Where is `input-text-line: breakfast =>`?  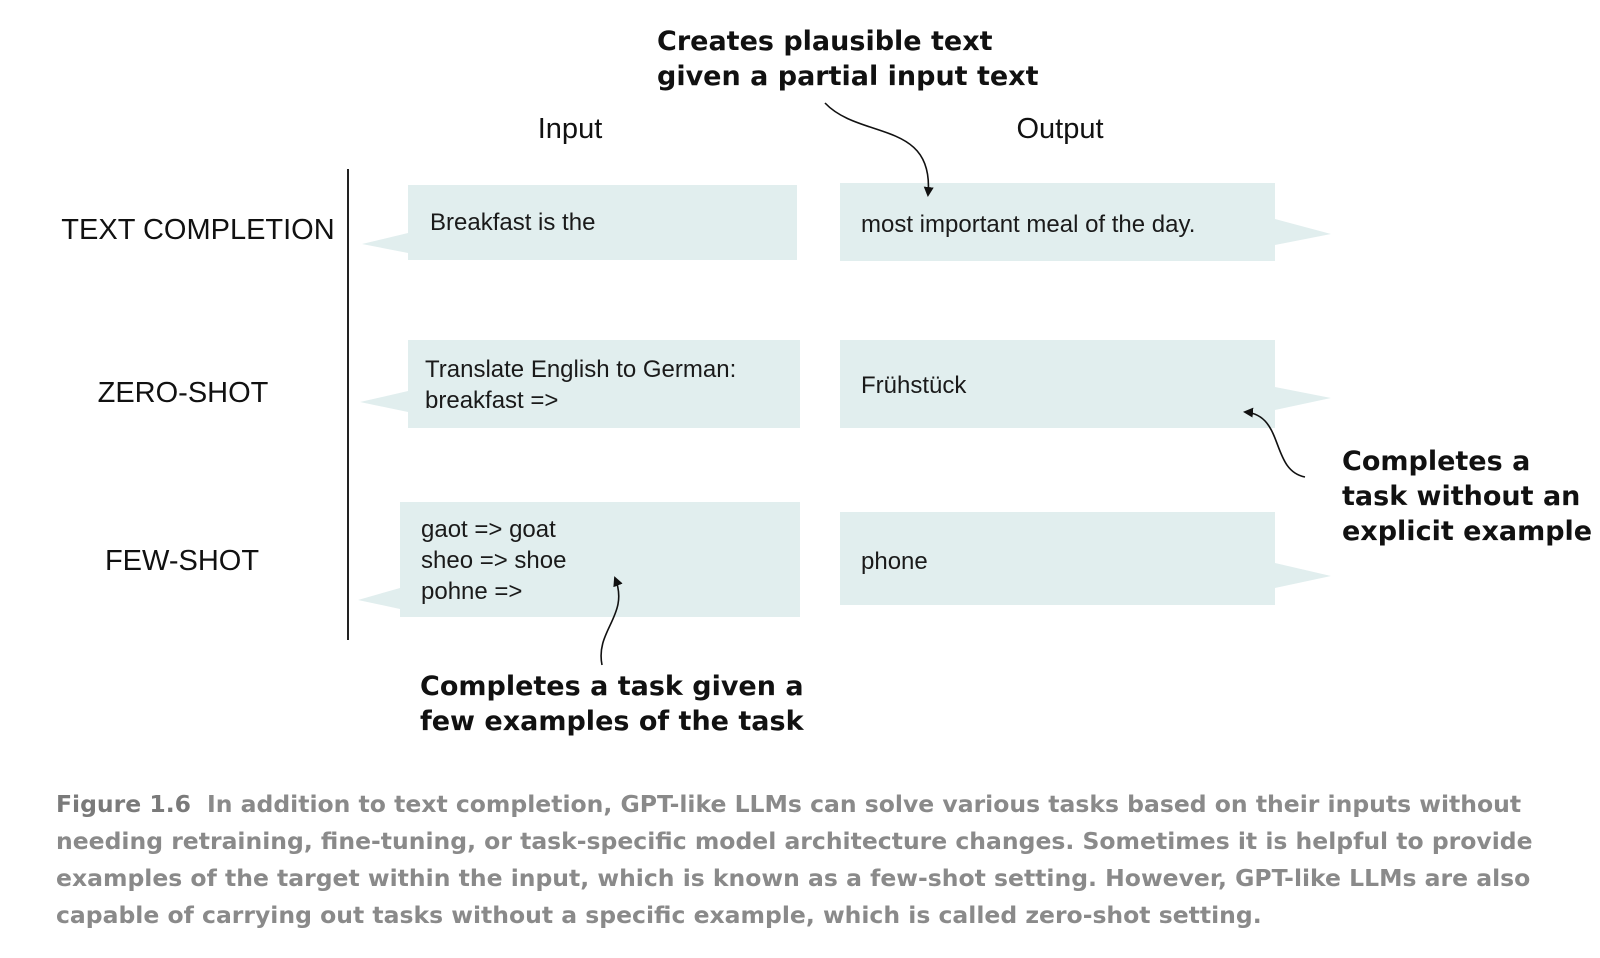
input-text-line: breakfast => is located at coordinates (491, 400).